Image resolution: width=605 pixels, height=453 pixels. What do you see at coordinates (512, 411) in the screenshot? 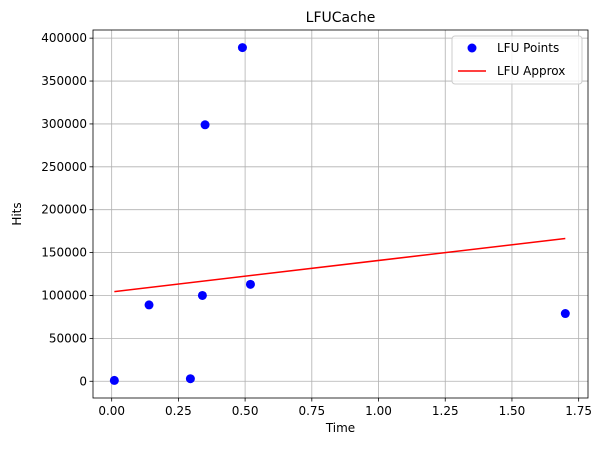
I see `x-tick-label: 1.50` at bounding box center [512, 411].